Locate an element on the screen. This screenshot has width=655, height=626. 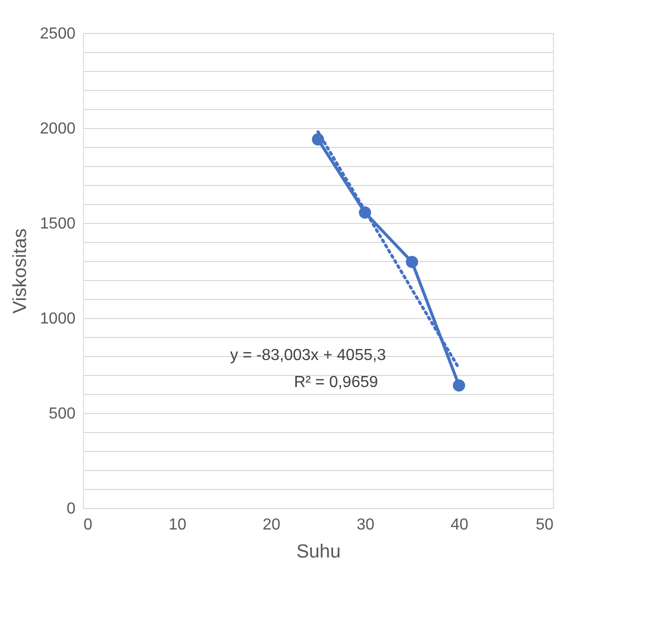
x-tick-label: 0 is located at coordinates (88, 525).